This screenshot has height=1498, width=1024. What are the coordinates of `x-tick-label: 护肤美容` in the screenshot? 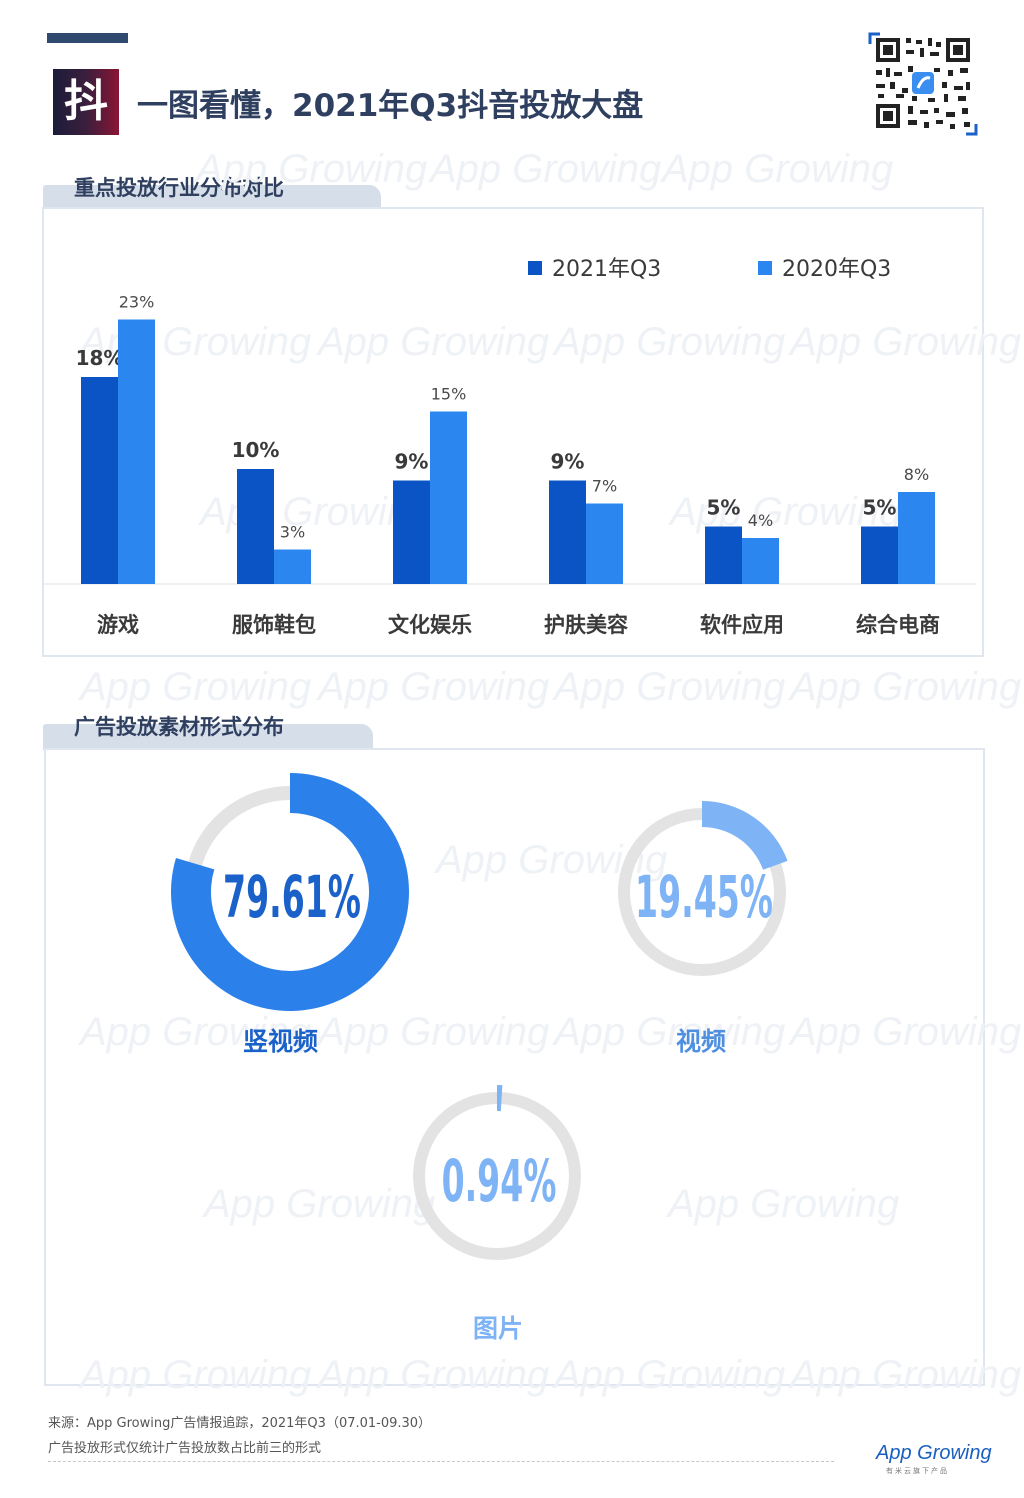 It's located at (586, 625).